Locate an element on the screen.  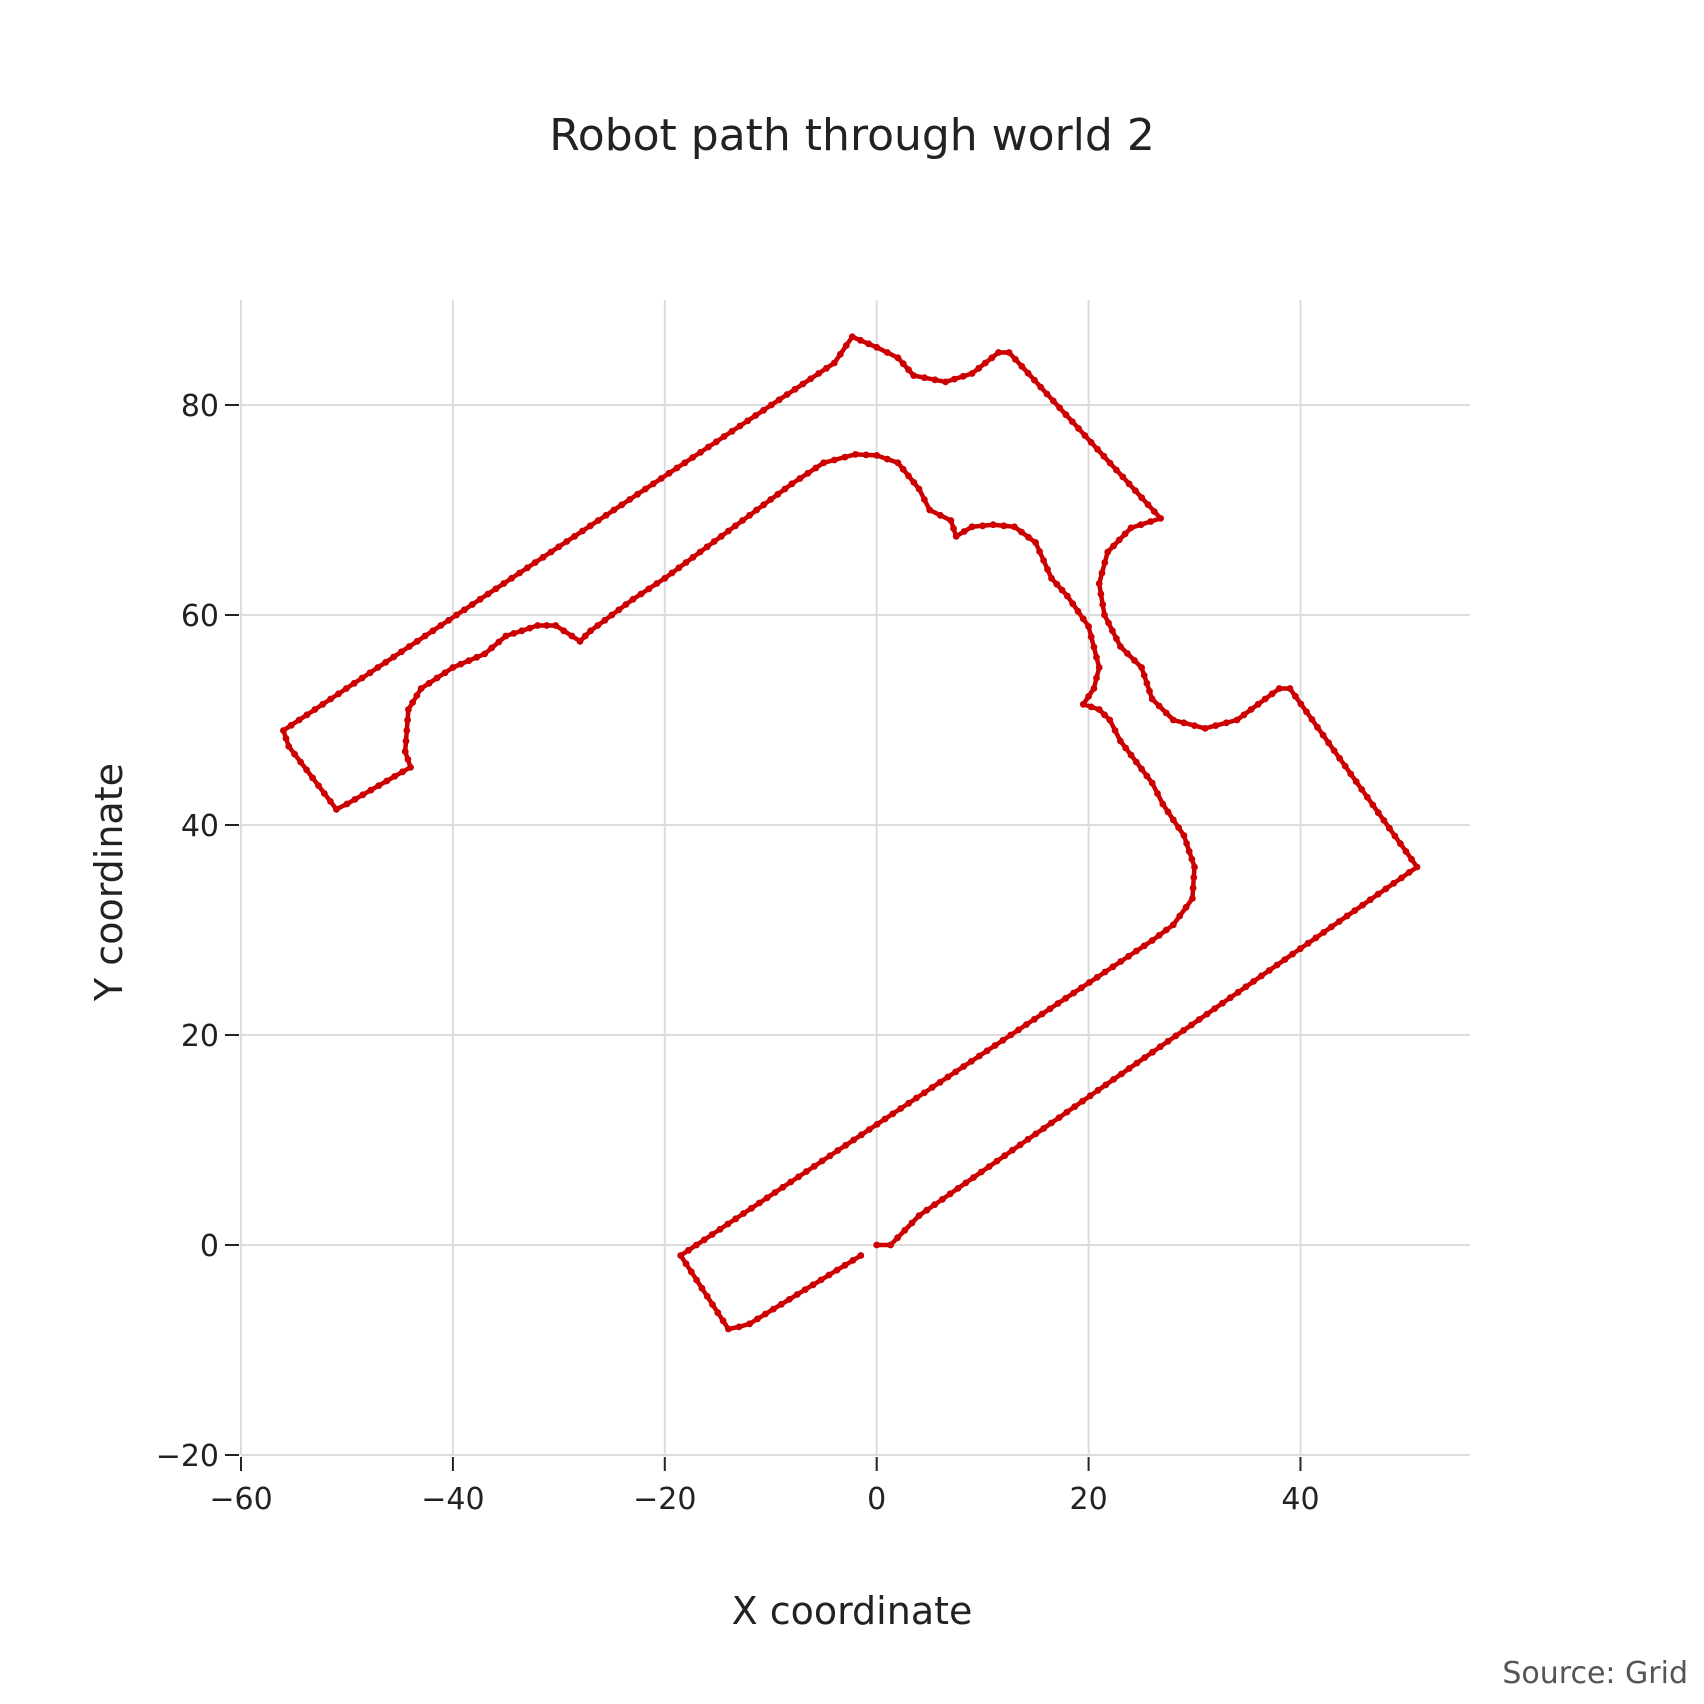
y-axis-label: Y coordinate is located at coordinates (109, 882).